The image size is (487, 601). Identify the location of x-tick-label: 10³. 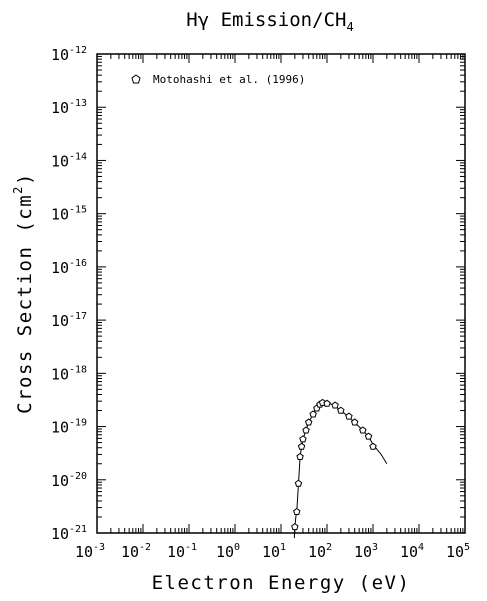
(366, 551).